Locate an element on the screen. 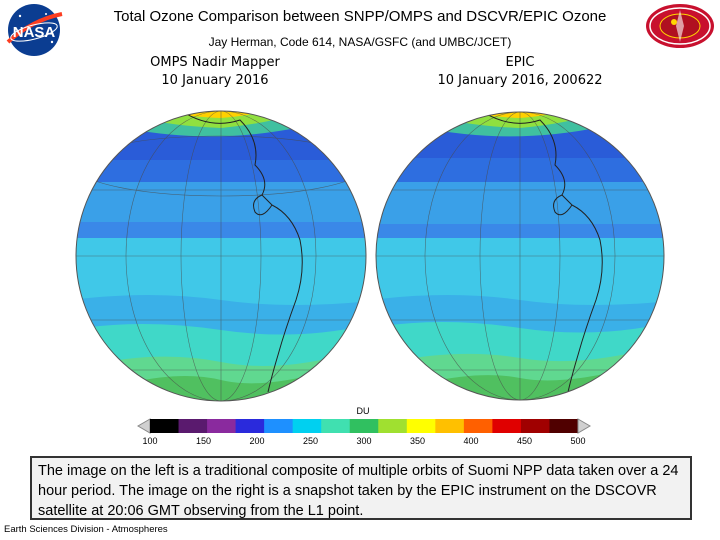  colorbar-tick-label: 150 is located at coordinates (203, 441).